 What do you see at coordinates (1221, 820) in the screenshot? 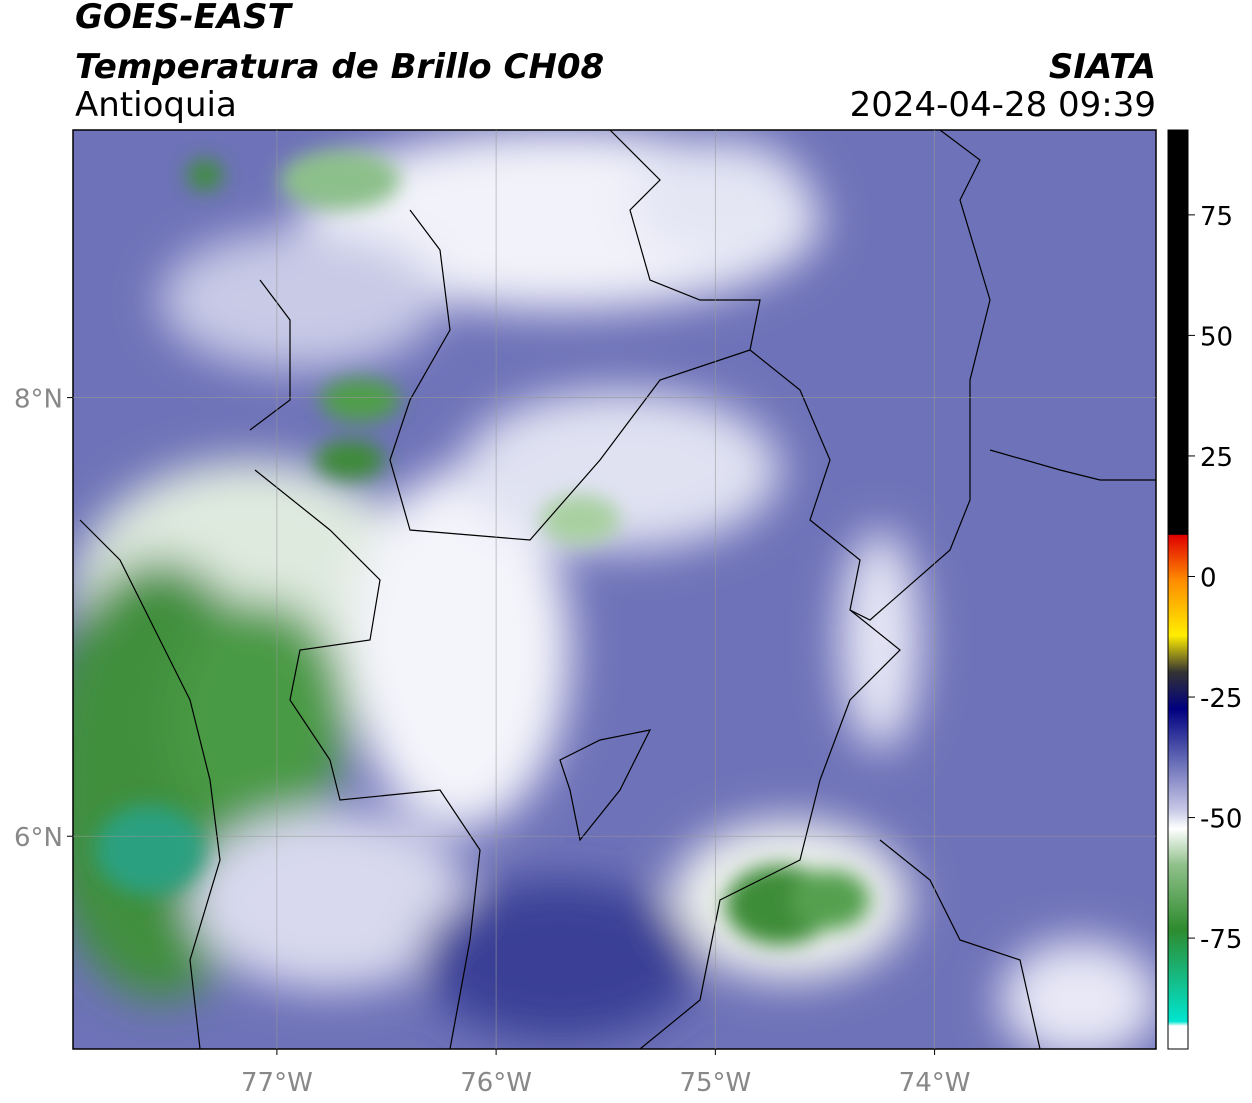
I see `colorbar-tick-label: -50` at bounding box center [1221, 820].